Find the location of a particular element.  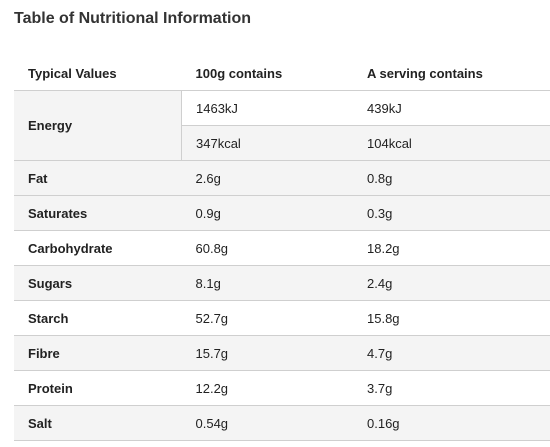

table-row-saturates: Saturates 0.9g 0.3g is located at coordinates (282, 213).